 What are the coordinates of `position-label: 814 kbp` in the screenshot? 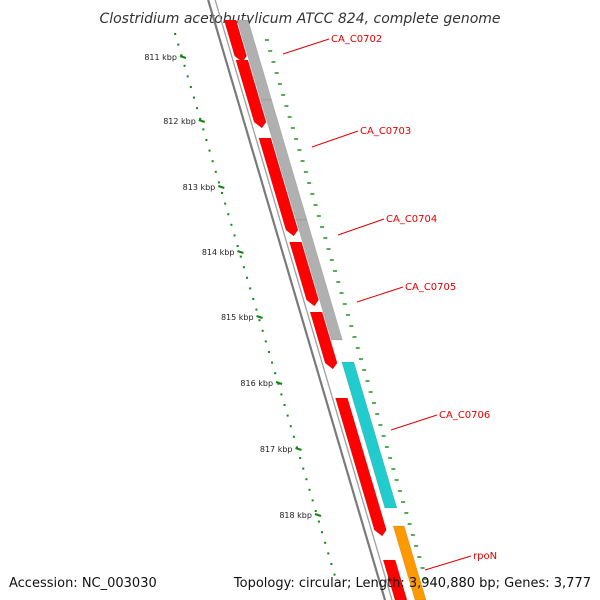 It's located at (218, 252).